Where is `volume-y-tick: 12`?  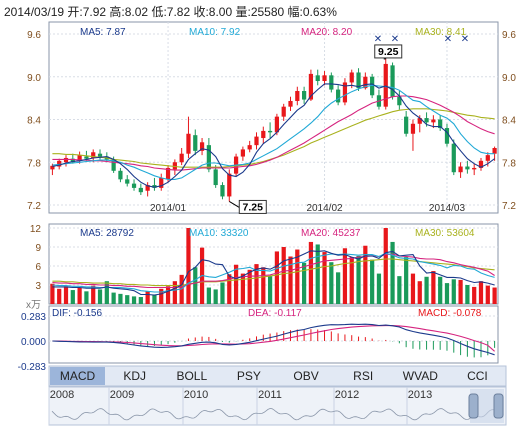
volume-y-tick: 12 is located at coordinates (36, 229).